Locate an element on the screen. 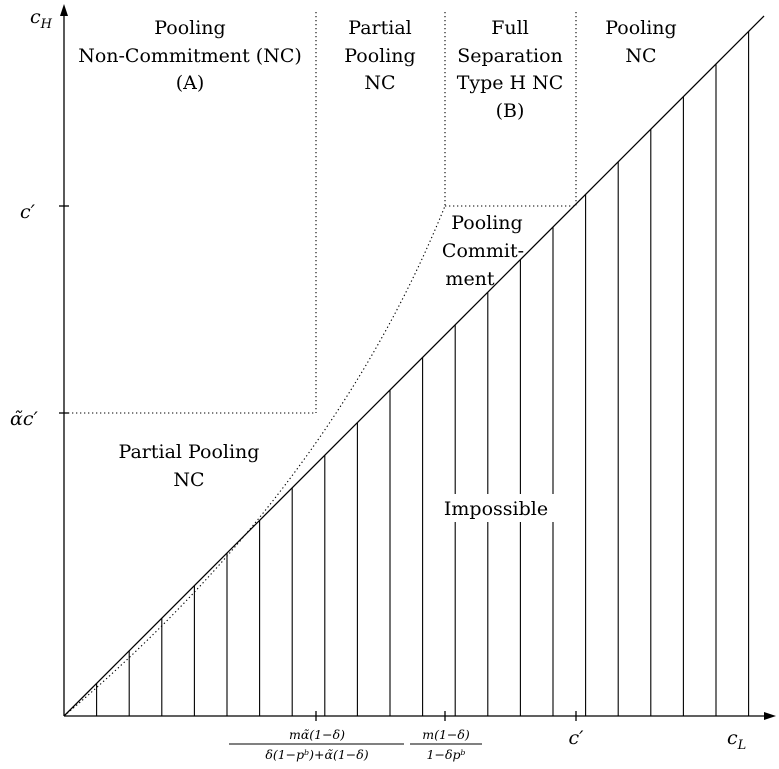  region-line: Non-Commitment (NC) is located at coordinates (190, 56).